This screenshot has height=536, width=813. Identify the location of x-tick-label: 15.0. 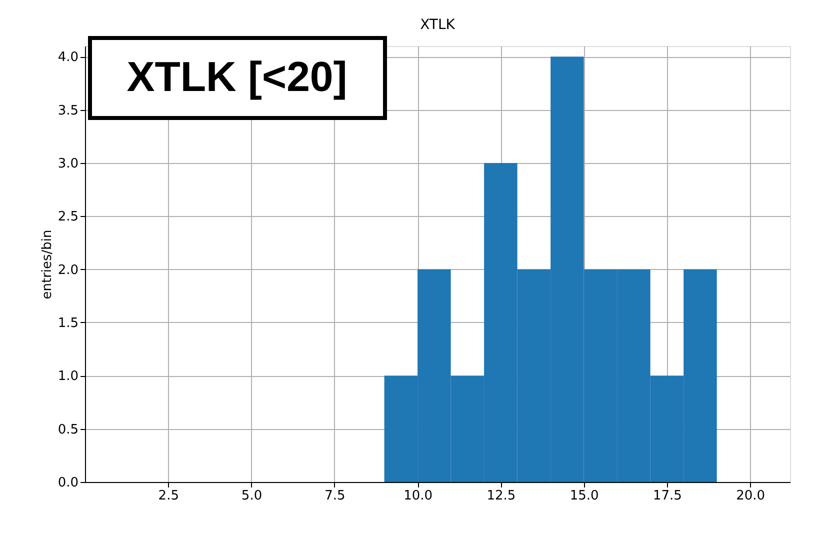
(584, 496).